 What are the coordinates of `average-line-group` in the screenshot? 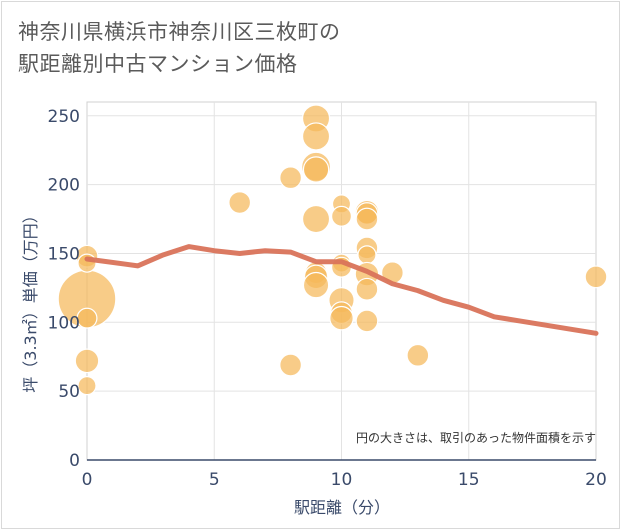 It's located at (341, 290).